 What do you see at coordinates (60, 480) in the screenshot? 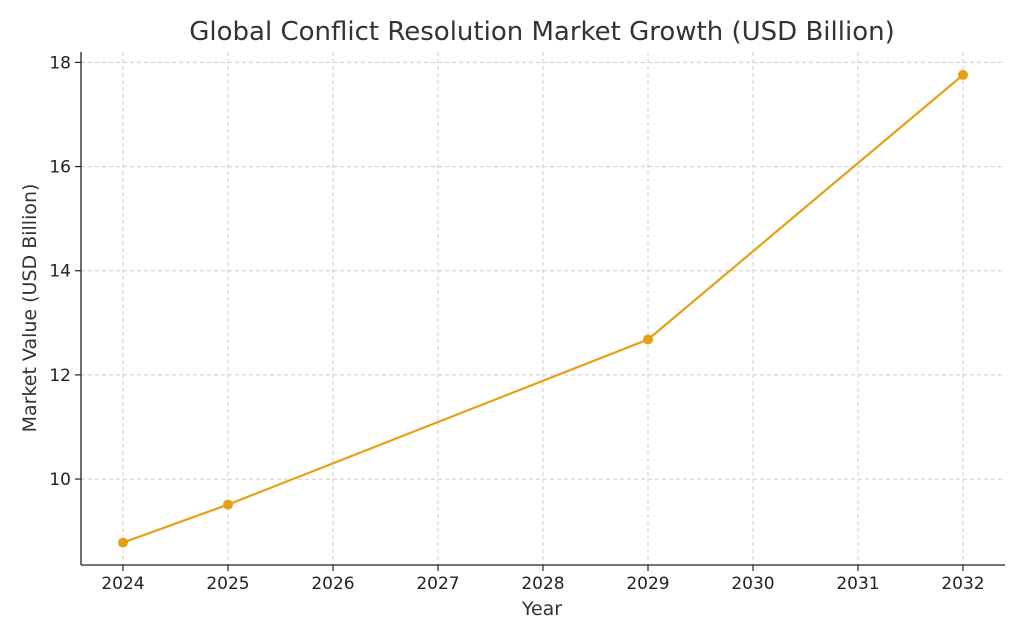
I see `y-tick-label: 10` at bounding box center [60, 480].